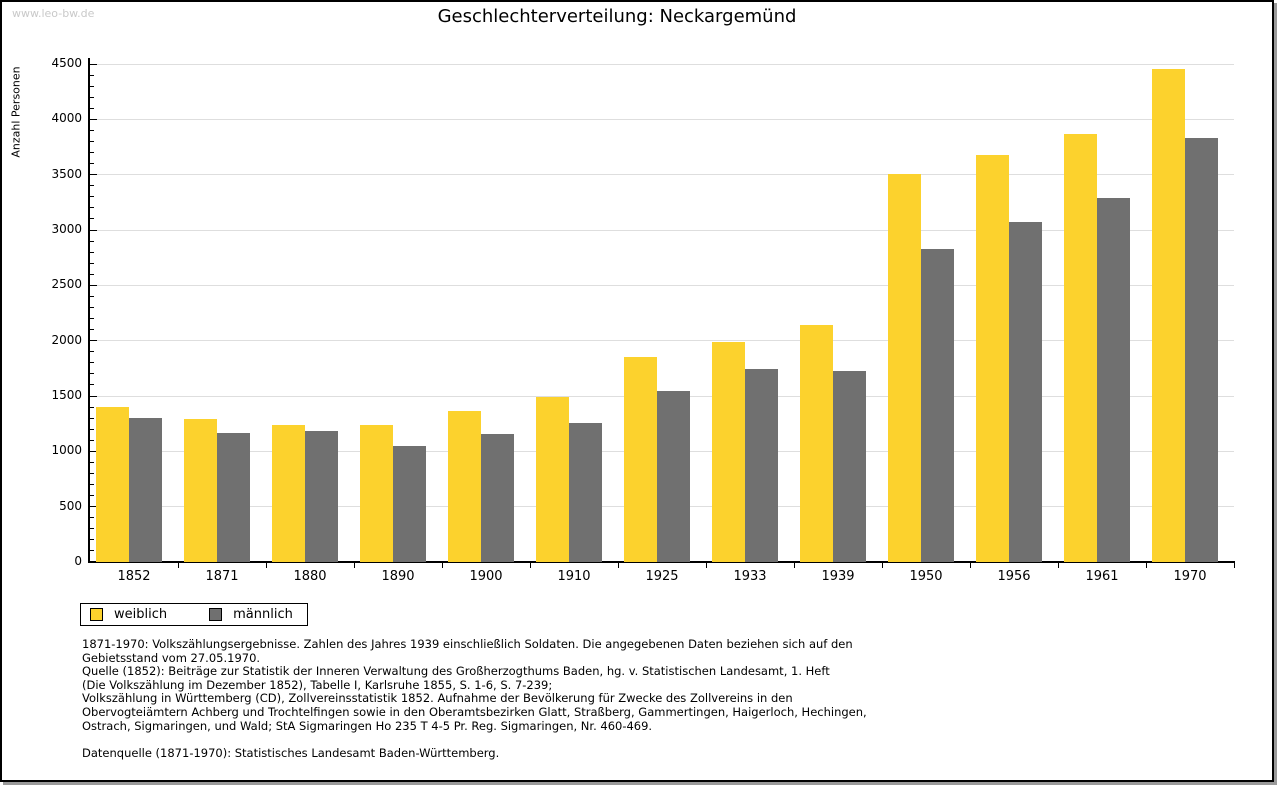 Image resolution: width=1280 pixels, height=791 pixels. I want to click on bar-männlich-1852, so click(145, 489).